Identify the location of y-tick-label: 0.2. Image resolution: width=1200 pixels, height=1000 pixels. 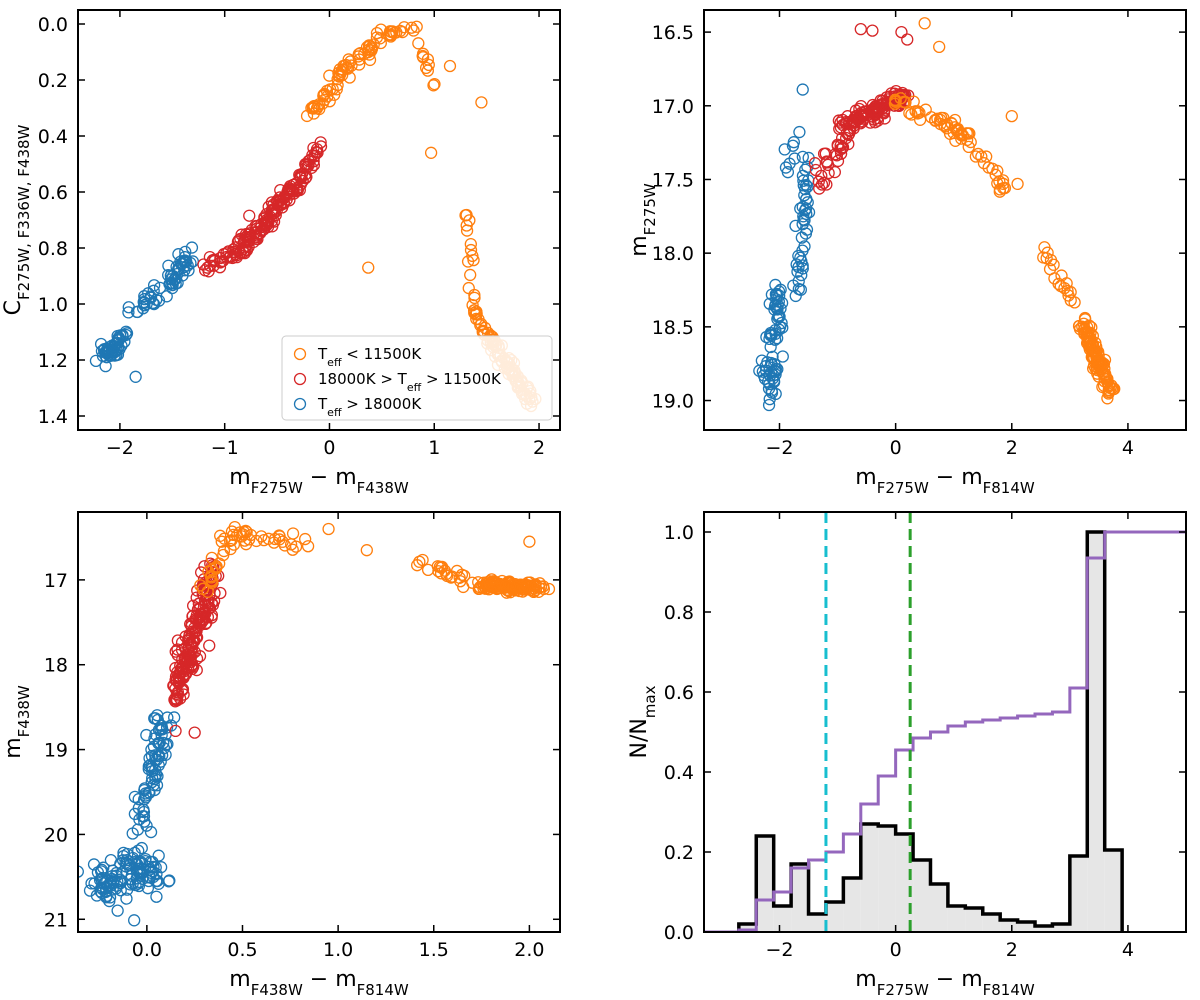
(679, 853).